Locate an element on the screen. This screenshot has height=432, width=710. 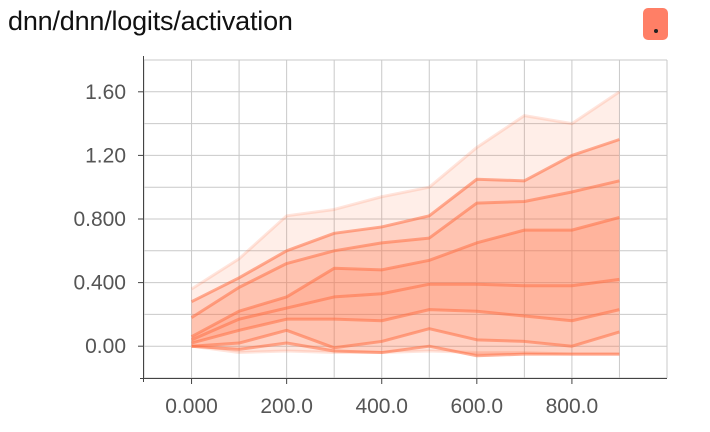
x-tick-label: 400.0 is located at coordinates (381, 406).